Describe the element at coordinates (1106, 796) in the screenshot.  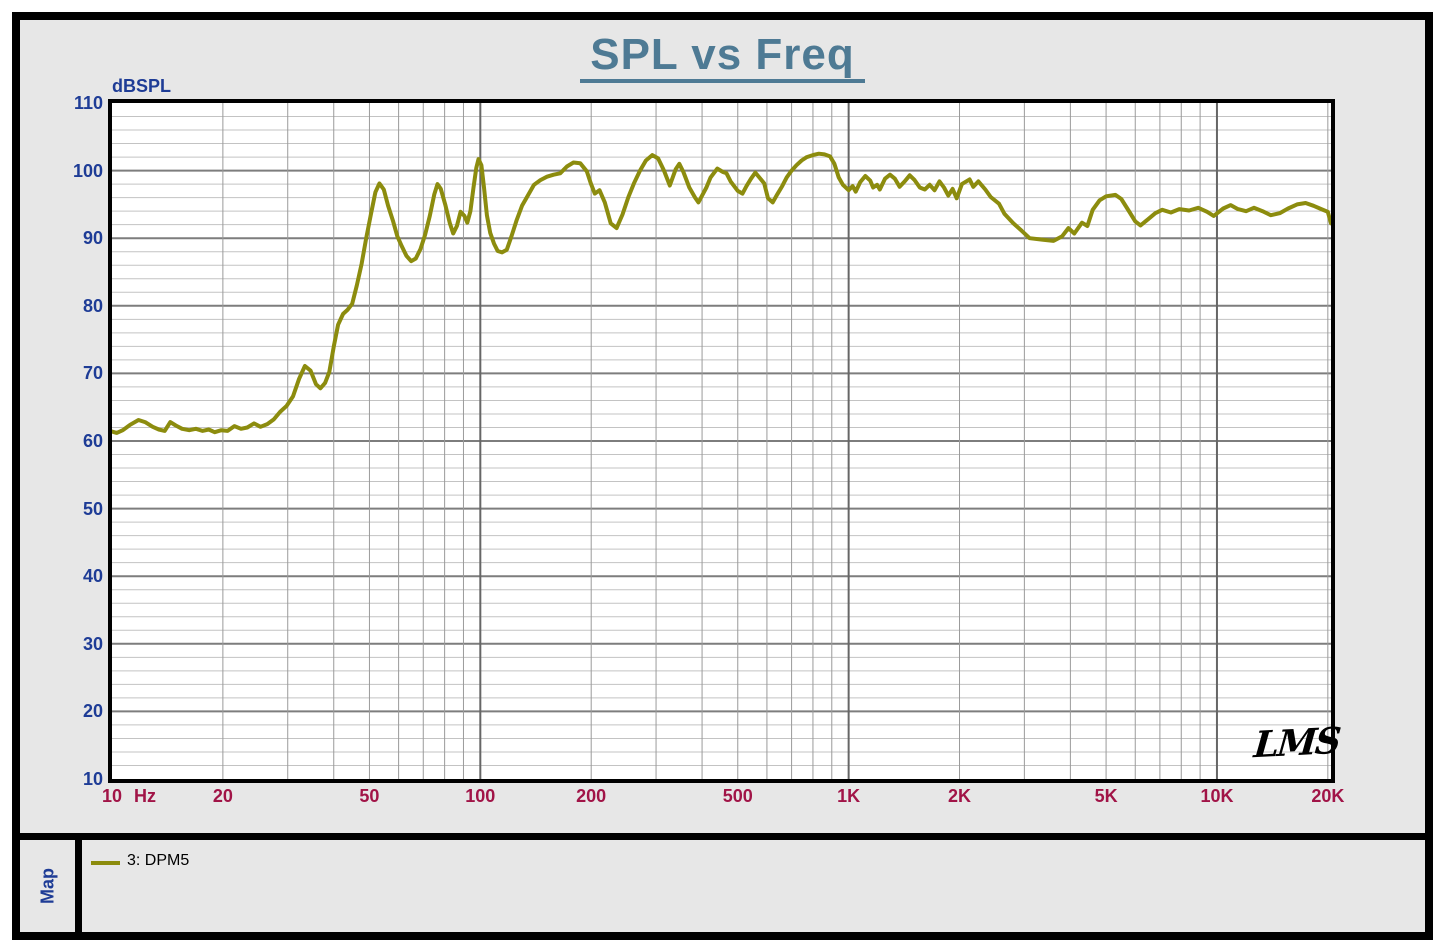
I see `x-tick-label: 5K` at that location.